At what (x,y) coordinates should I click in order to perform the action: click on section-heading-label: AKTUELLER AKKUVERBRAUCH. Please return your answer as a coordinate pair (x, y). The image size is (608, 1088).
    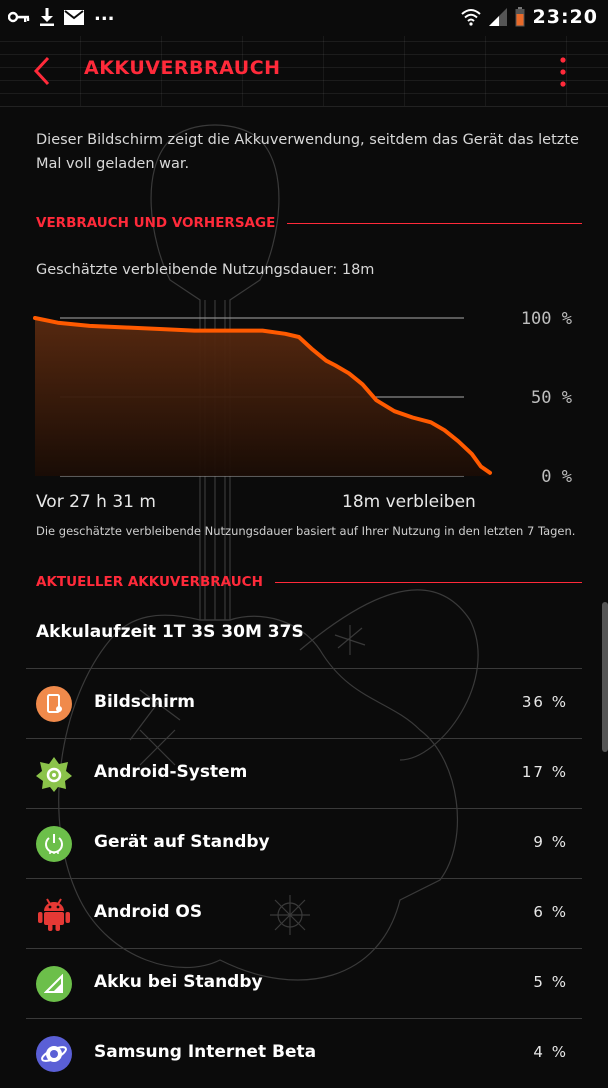
    Looking at the image, I should click on (149, 582).